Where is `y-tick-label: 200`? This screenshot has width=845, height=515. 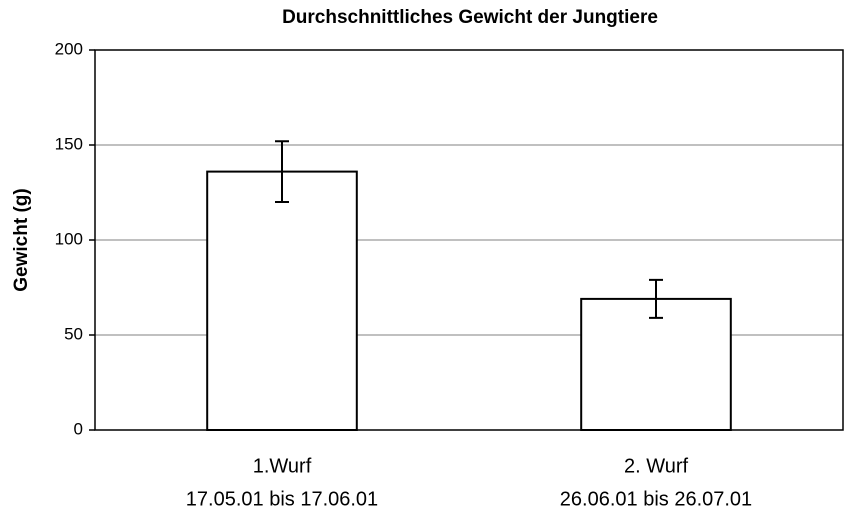
y-tick-label: 200 is located at coordinates (69, 48).